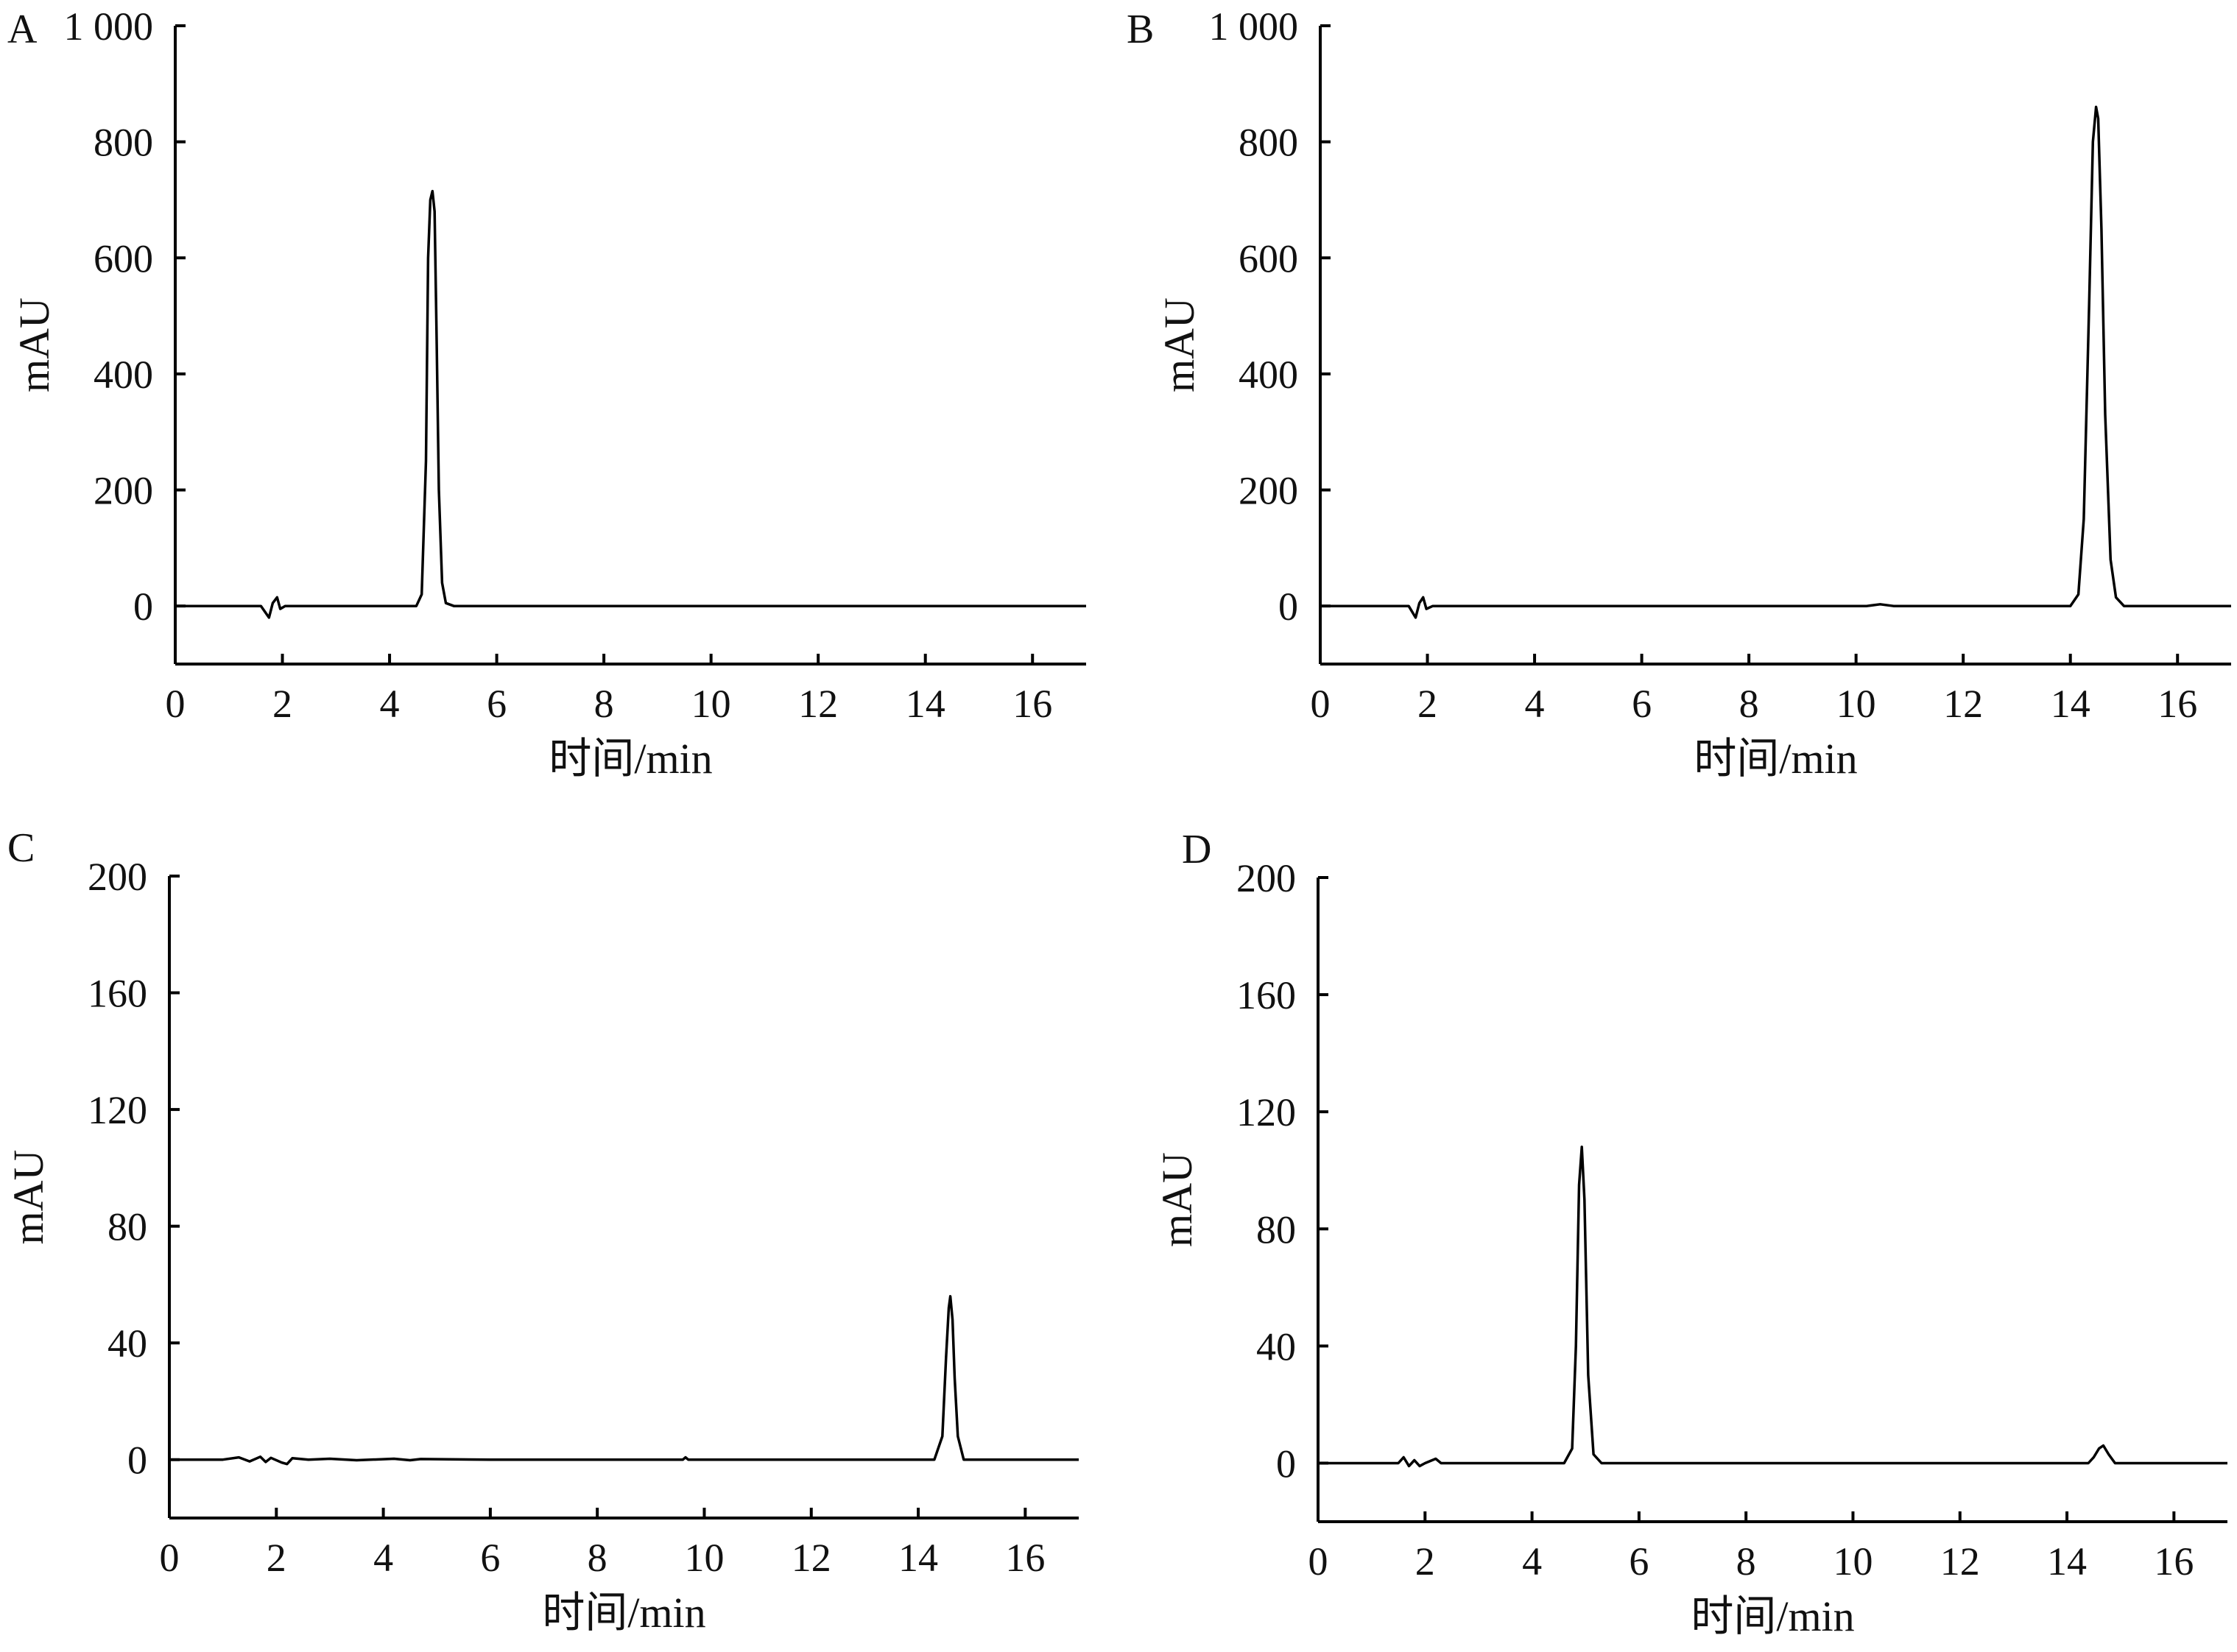  What do you see at coordinates (22, 29) in the screenshot?
I see `panel-label-a: A` at bounding box center [22, 29].